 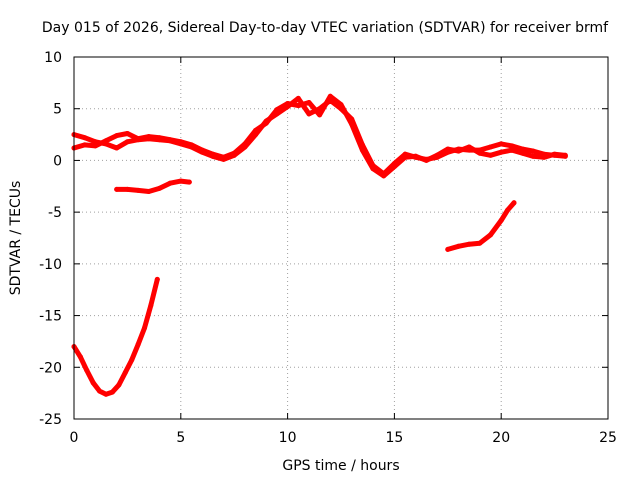 What do you see at coordinates (608, 438) in the screenshot?
I see `x-tick-label: 25` at bounding box center [608, 438].